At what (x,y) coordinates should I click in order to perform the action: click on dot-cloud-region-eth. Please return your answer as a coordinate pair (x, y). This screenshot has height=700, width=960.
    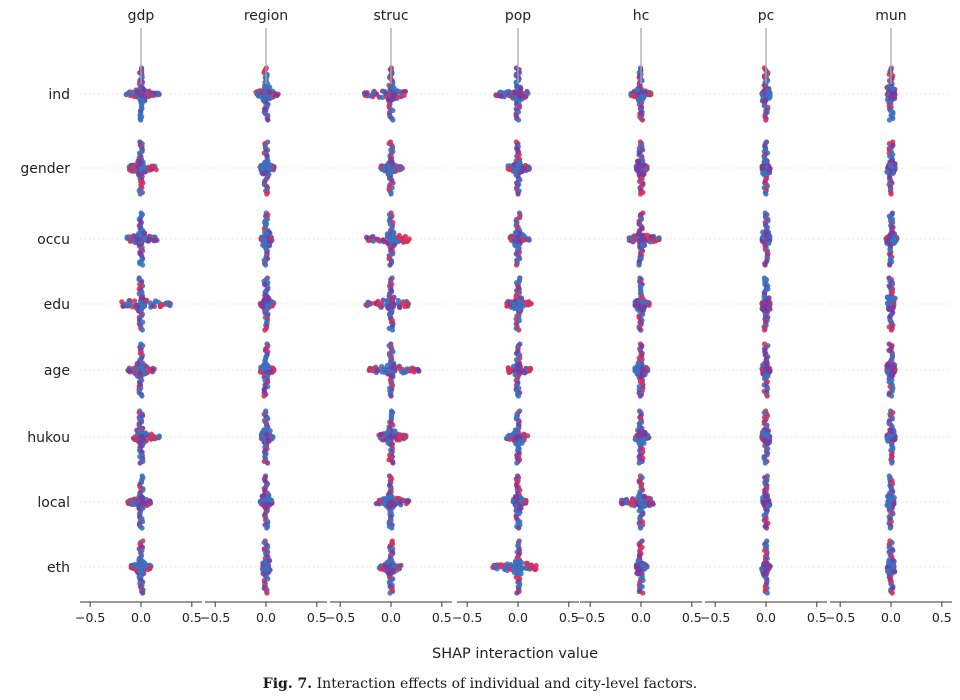
    Looking at the image, I should click on (266, 567).